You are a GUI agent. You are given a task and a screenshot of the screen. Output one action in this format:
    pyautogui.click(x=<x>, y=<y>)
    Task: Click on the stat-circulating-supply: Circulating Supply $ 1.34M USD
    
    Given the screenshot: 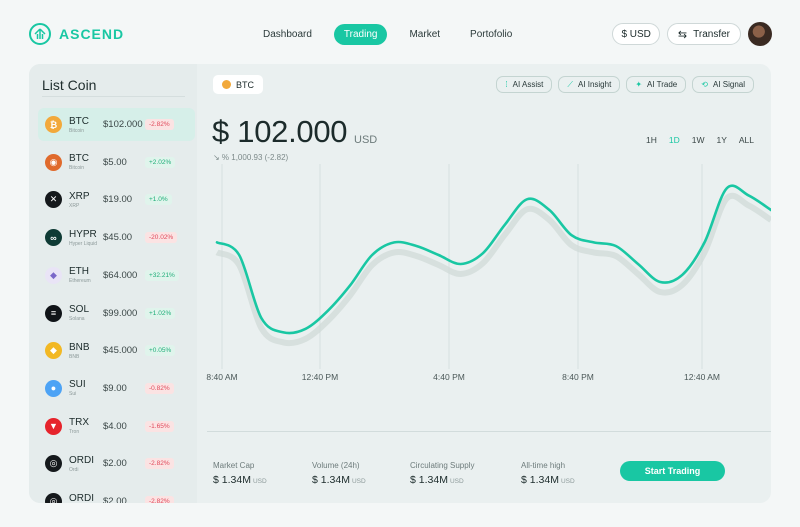 What is the action you would take?
    pyautogui.click(x=442, y=473)
    